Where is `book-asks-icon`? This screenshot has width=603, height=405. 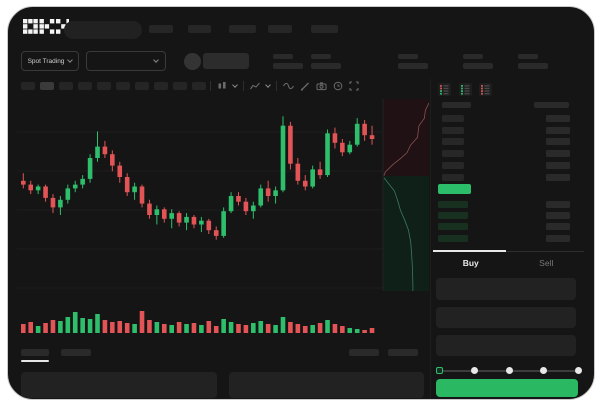
book-asks-icon is located at coordinates (485, 89).